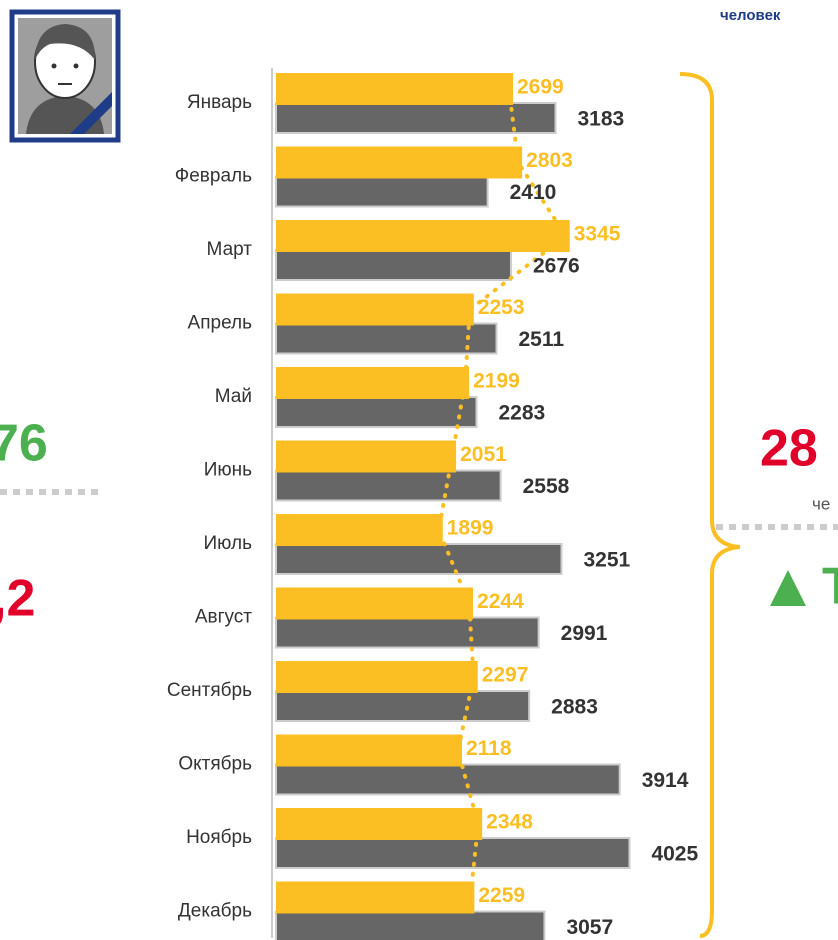  Describe the element at coordinates (17, 599) in the screenshot. I see `annotation: ,2` at that location.